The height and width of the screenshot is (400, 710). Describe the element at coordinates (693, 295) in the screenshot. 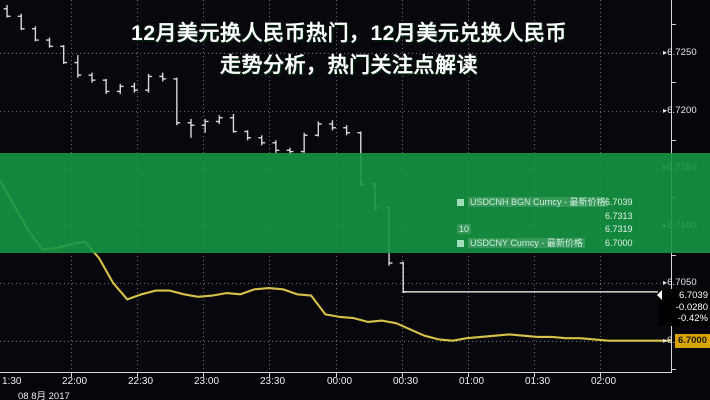

I see `last-price-value: 6.7039` at that location.